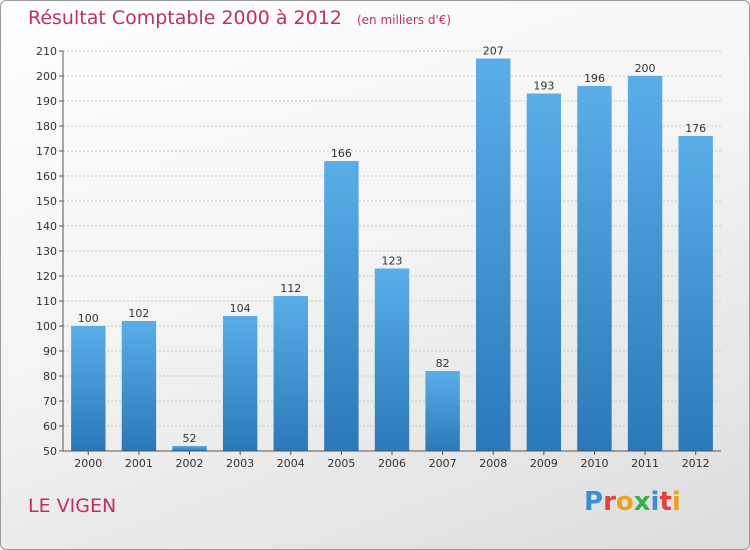 This screenshot has width=750, height=550. I want to click on logo-letter: r, so click(609, 502).